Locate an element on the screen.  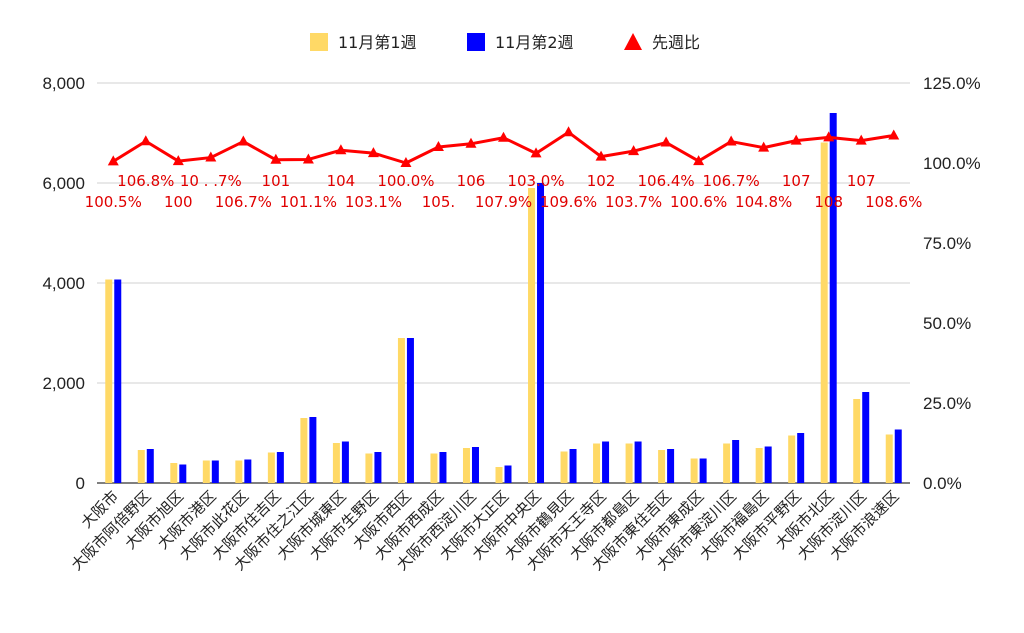
ratio-data-label: 100.0% is located at coordinates (405, 181).